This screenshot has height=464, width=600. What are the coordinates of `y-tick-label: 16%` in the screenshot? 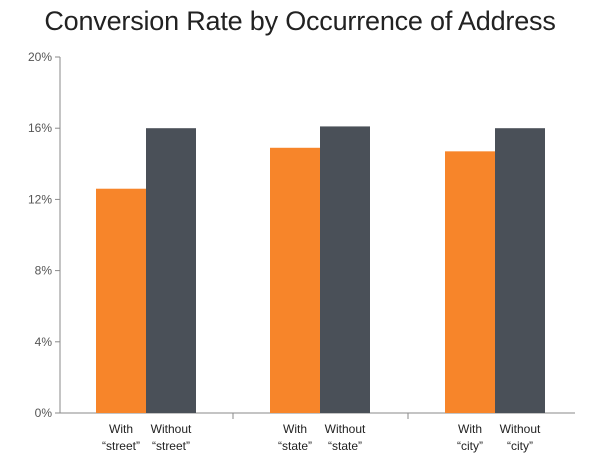 It's located at (40, 128).